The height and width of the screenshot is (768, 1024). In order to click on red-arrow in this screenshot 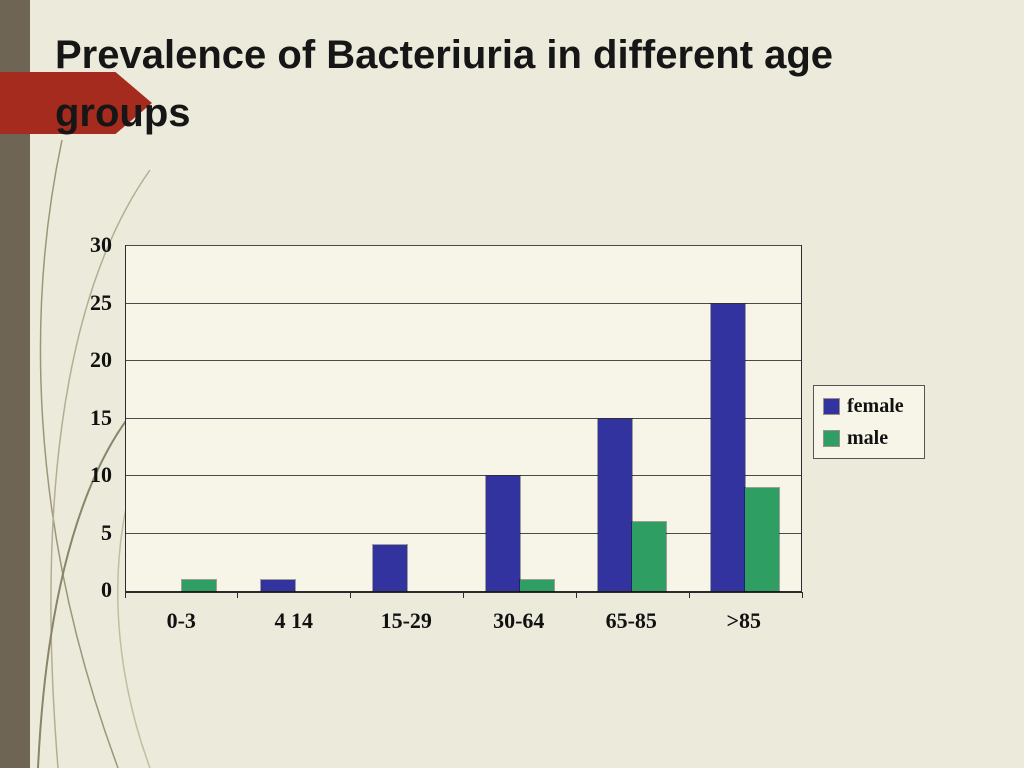, I will do `click(76, 103)`.